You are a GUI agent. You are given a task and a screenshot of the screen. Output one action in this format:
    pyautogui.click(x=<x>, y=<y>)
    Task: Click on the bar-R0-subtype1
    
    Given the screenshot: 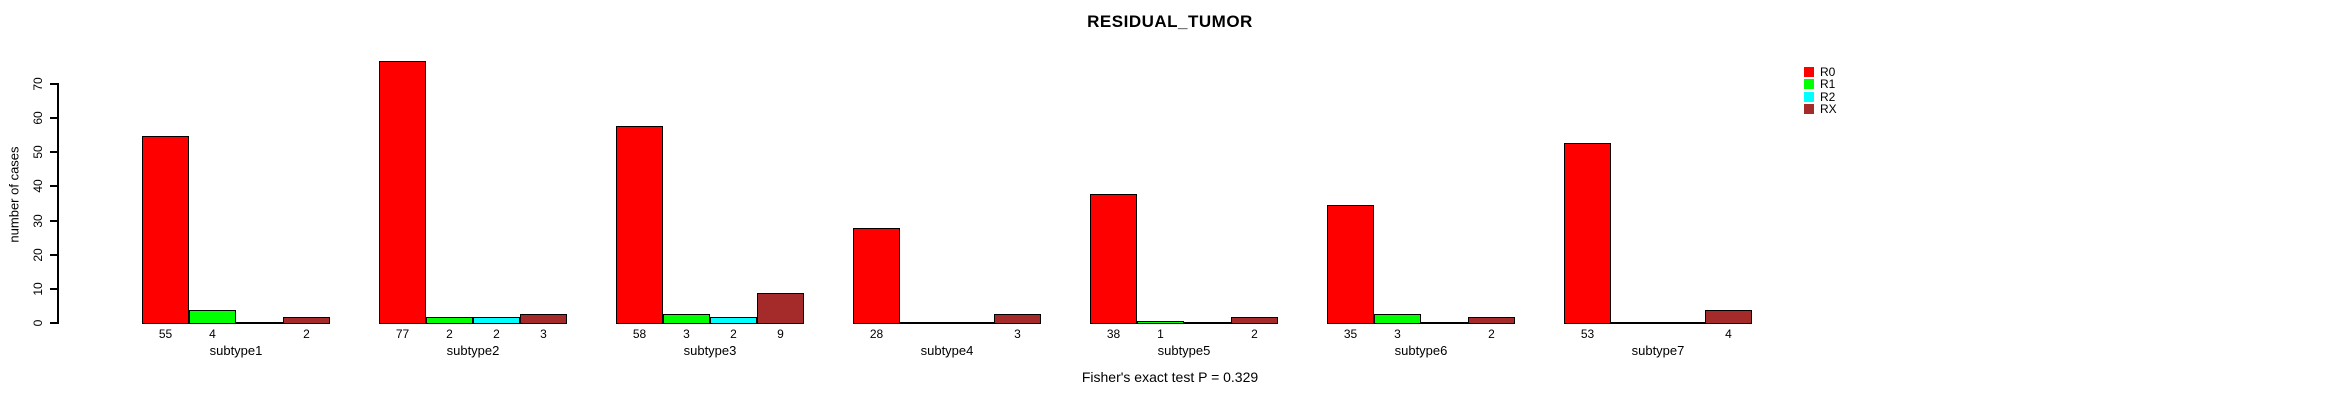 What is the action you would take?
    pyautogui.click(x=165, y=230)
    